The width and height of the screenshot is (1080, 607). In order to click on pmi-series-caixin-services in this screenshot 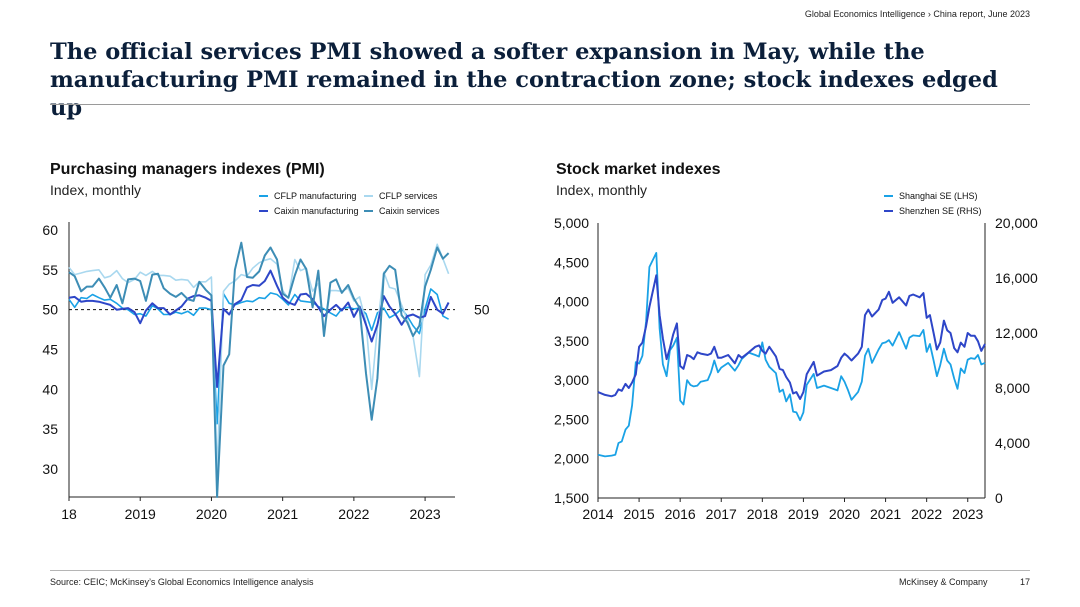, I will do `click(259, 369)`.